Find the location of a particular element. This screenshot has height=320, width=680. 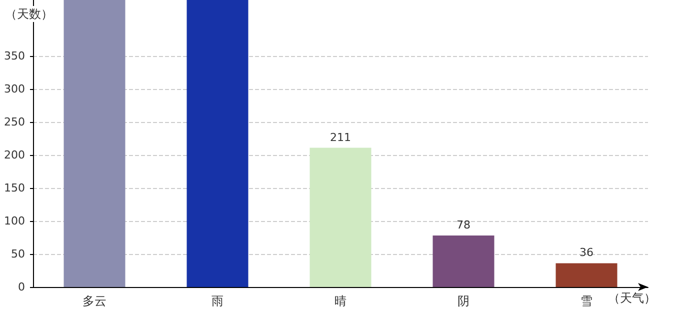

data-label: 78 is located at coordinates (463, 225).